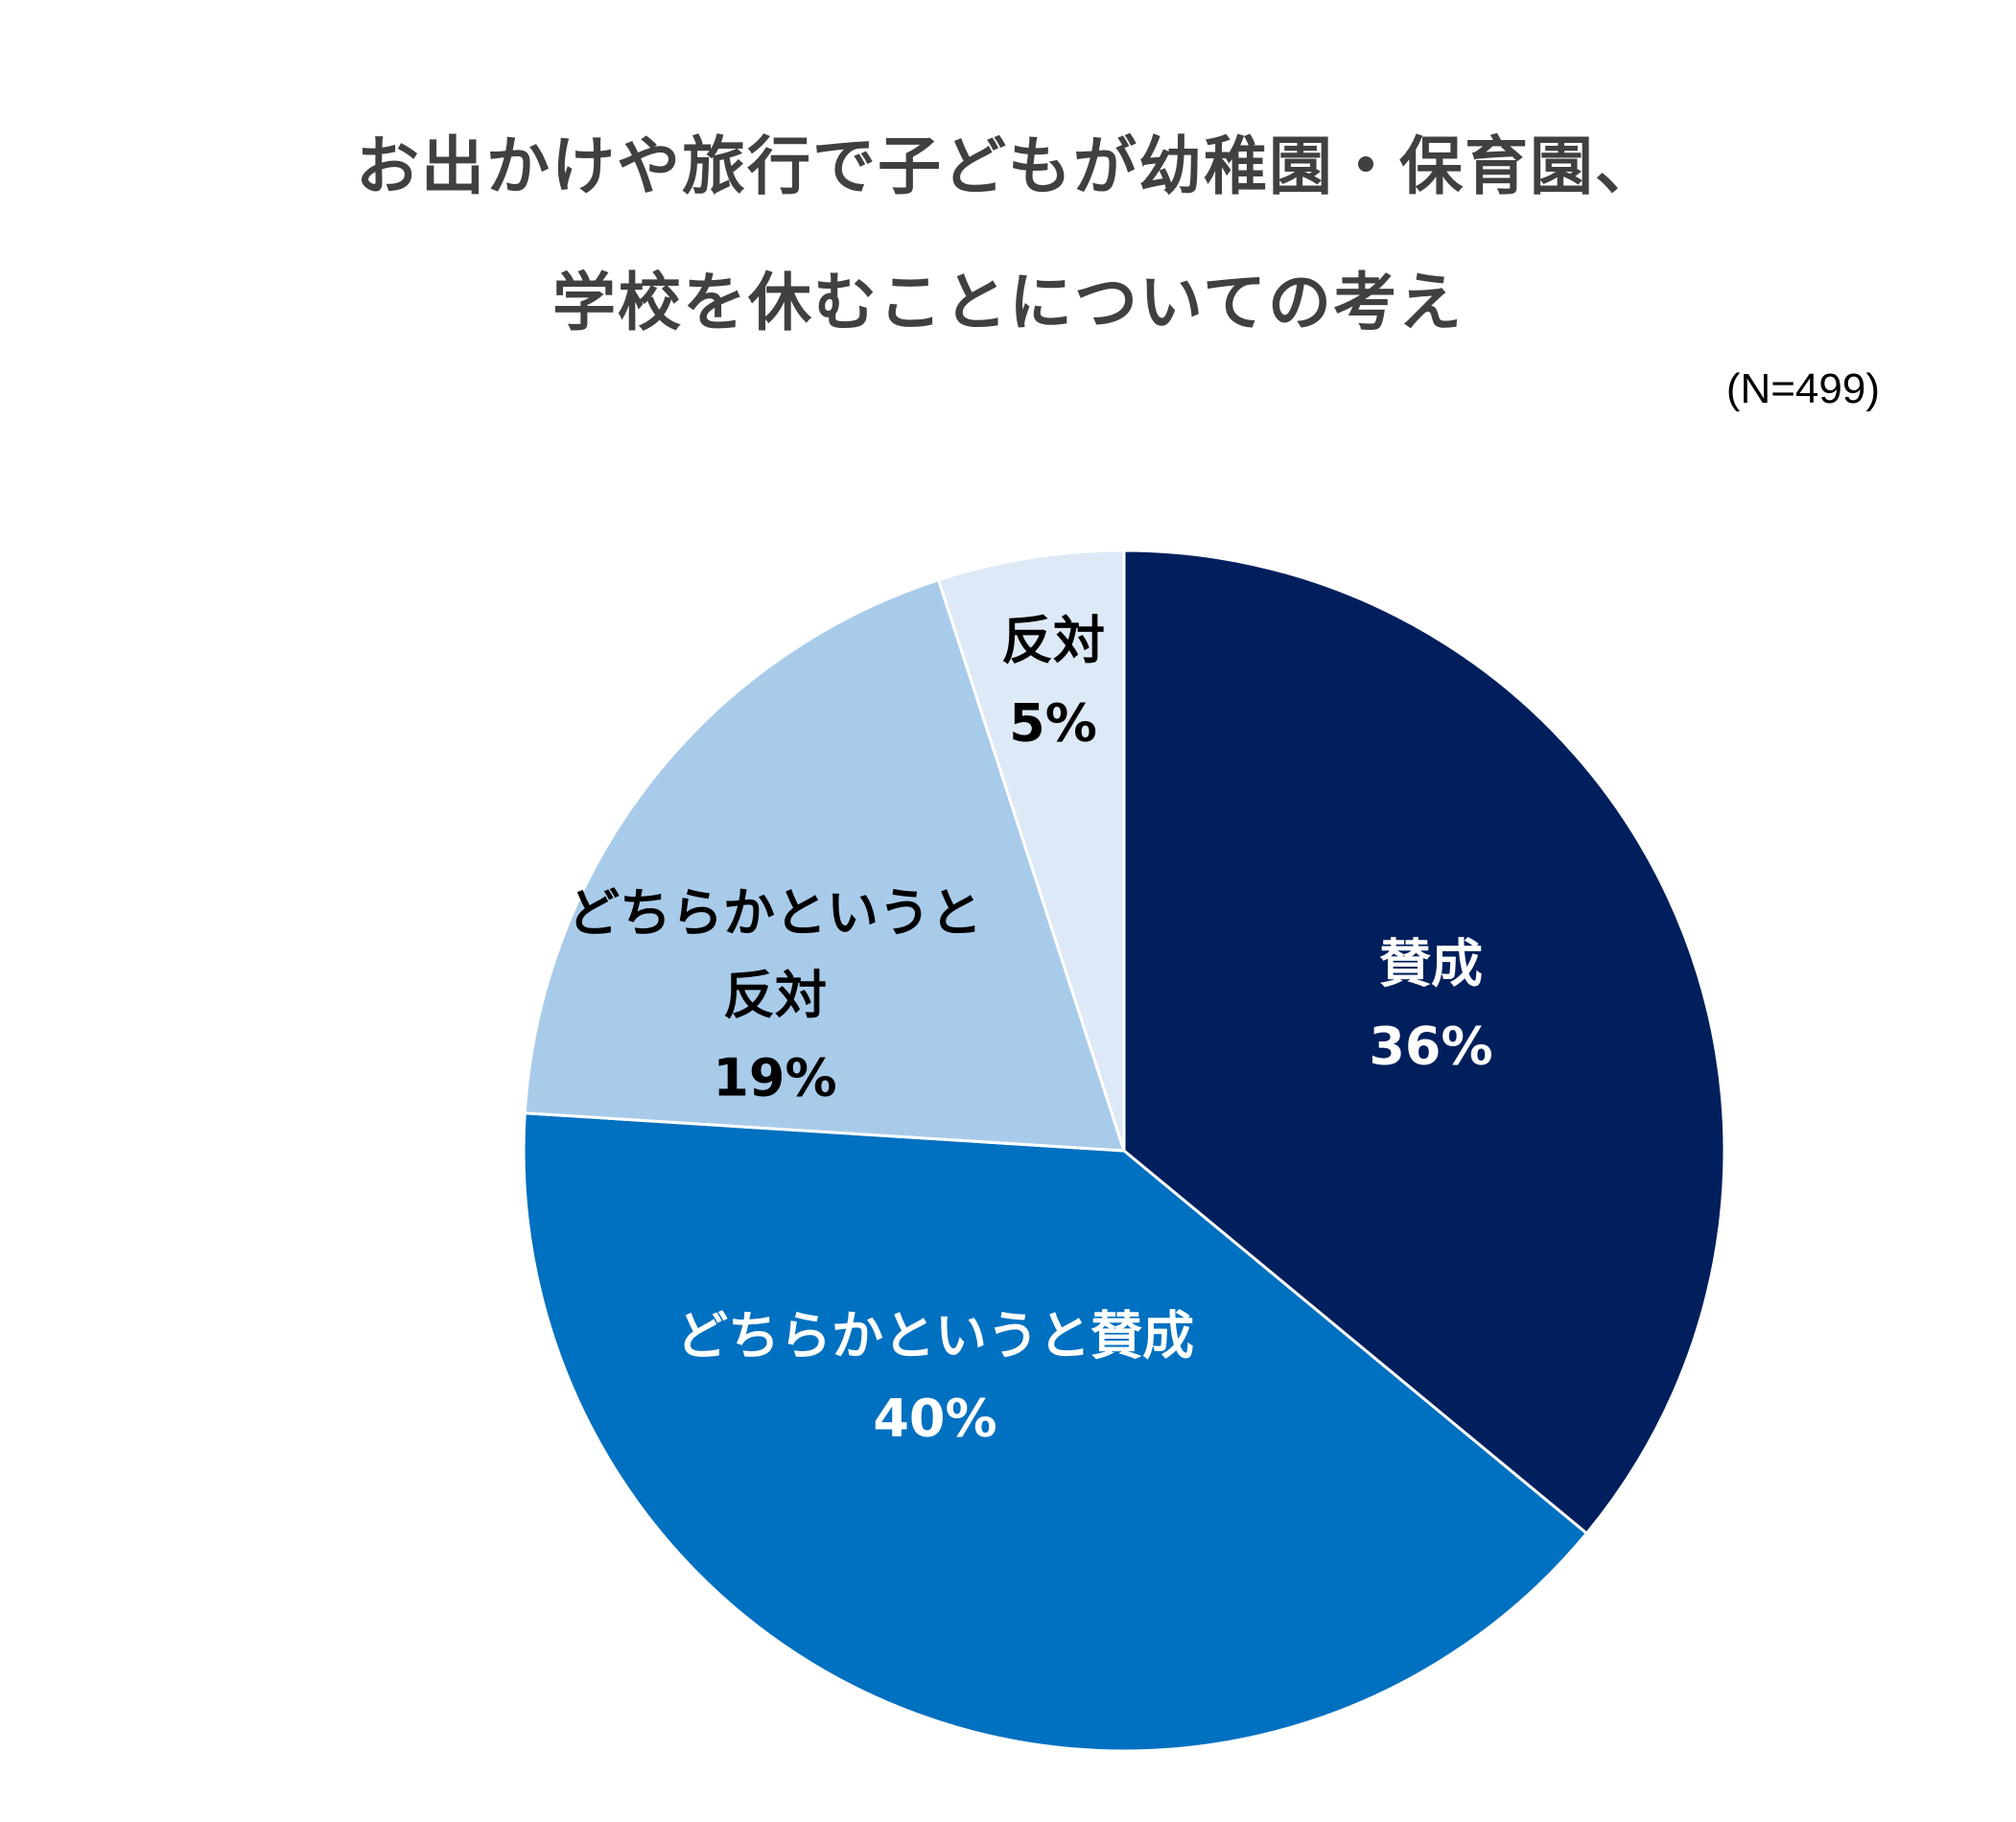  Describe the element at coordinates (1053, 641) in the screenshot. I see `slice-category-label-hantai: 反対` at that location.